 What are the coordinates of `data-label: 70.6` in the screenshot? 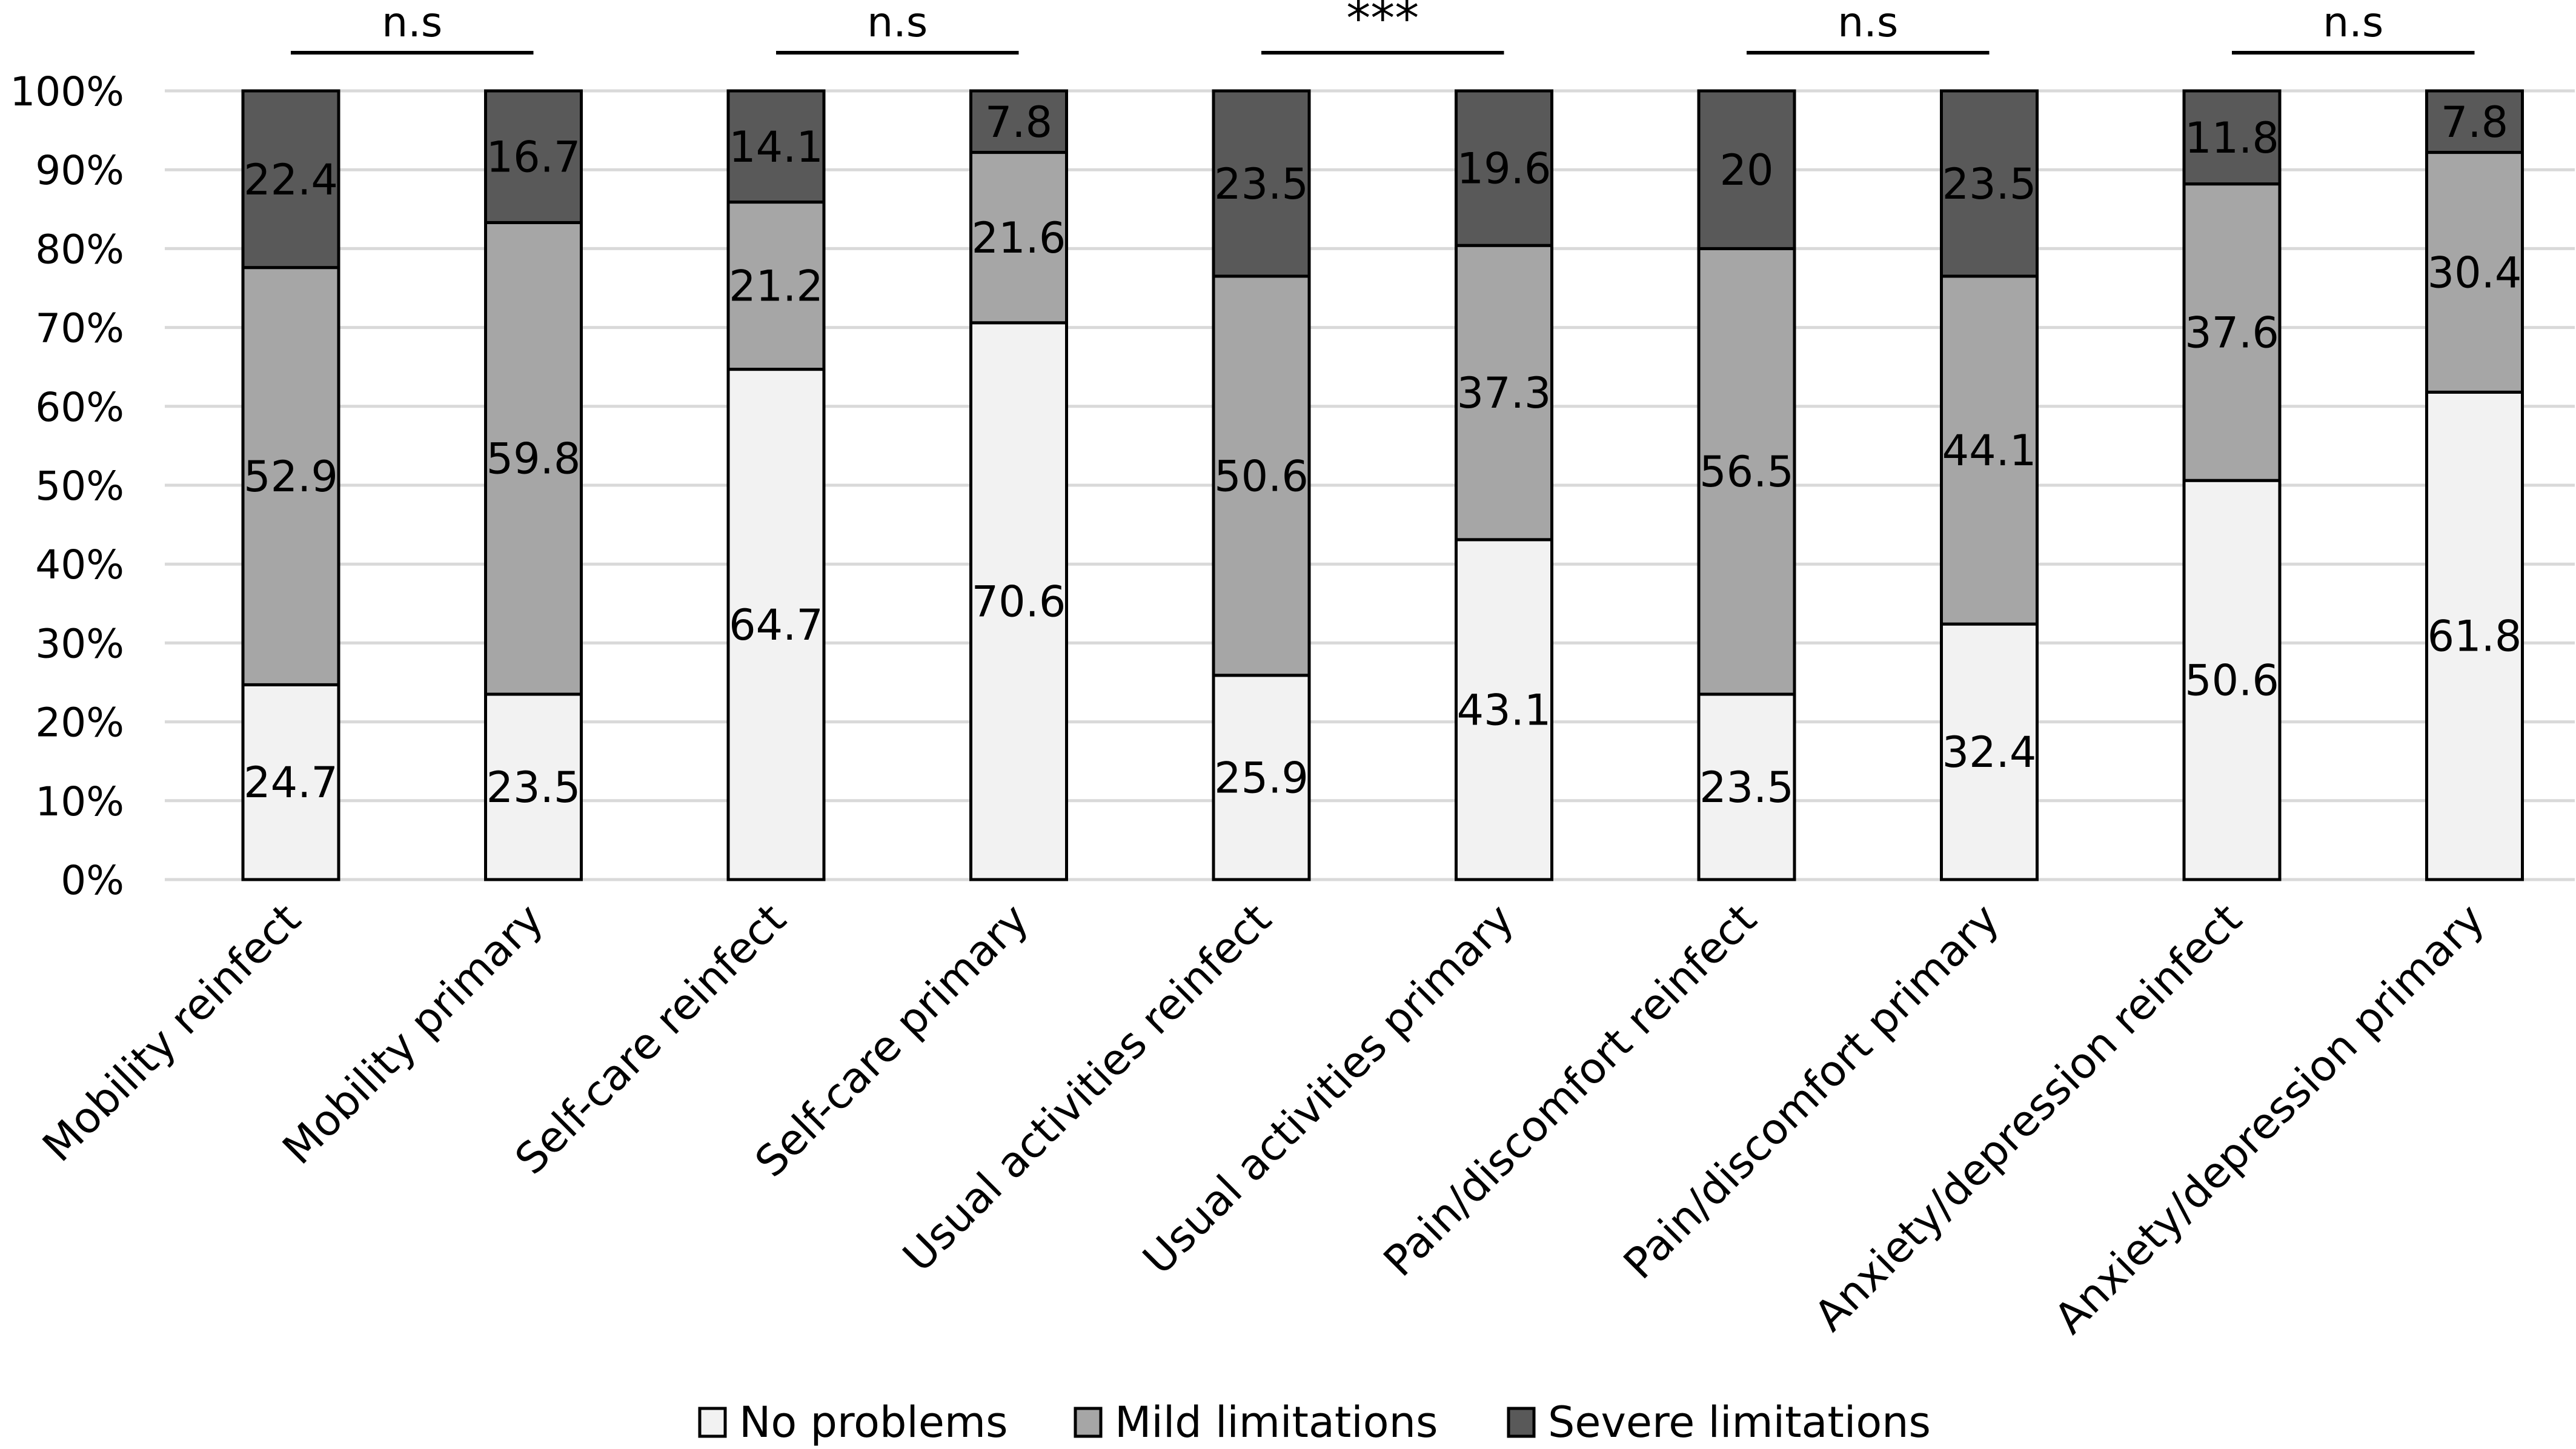 It's located at (1019, 601).